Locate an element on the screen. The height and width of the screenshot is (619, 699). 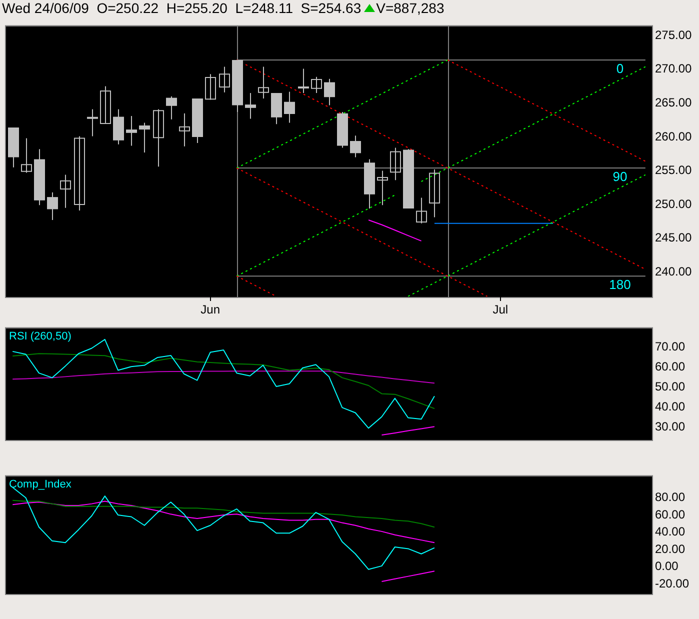
y-tick-label: 265.00 is located at coordinates (673, 103).